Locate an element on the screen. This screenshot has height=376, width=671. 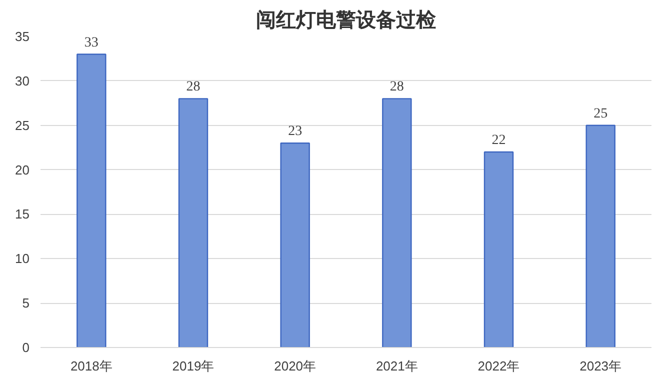
x-tick-label: 2020年 is located at coordinates (295, 366).